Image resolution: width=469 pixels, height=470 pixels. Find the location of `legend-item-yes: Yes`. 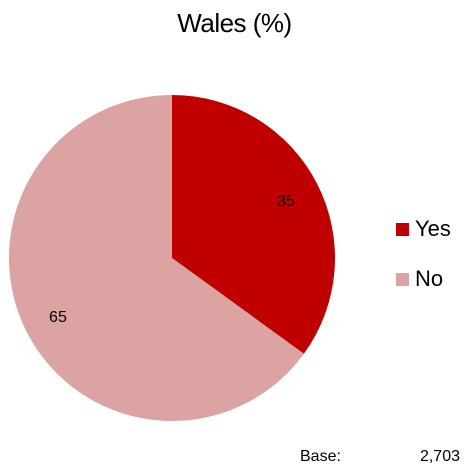

legend-item-yes: Yes is located at coordinates (423, 229).